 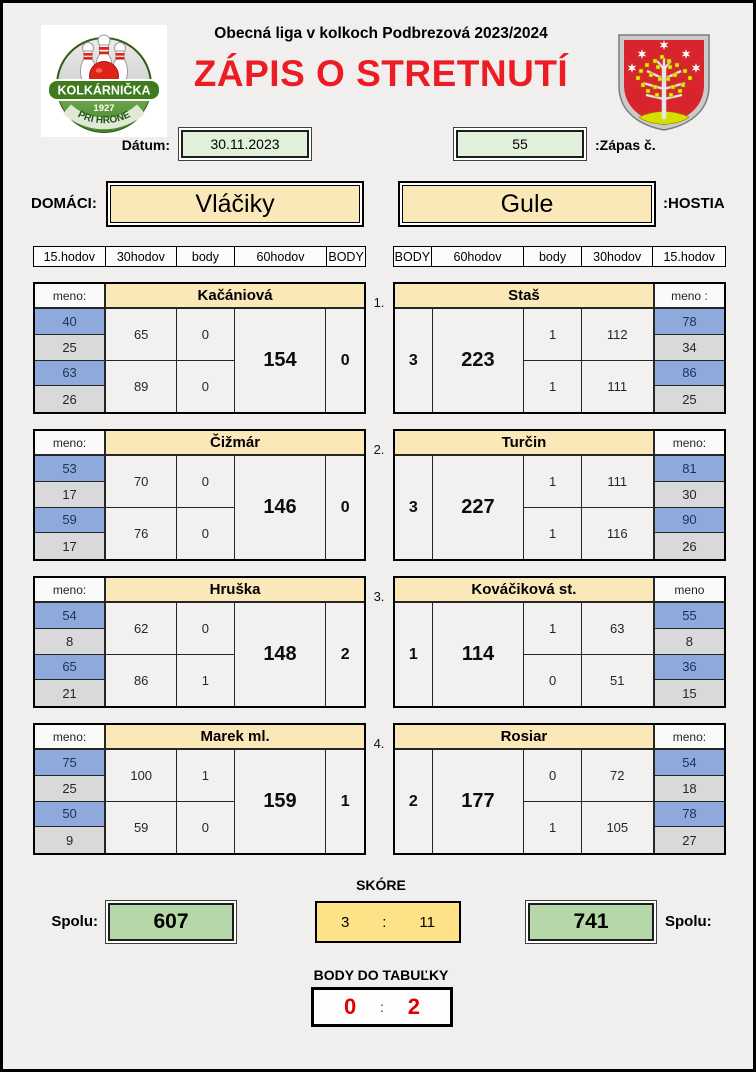 What do you see at coordinates (388, 922) in the screenshot?
I see `score-box: 3 : 11` at bounding box center [388, 922].